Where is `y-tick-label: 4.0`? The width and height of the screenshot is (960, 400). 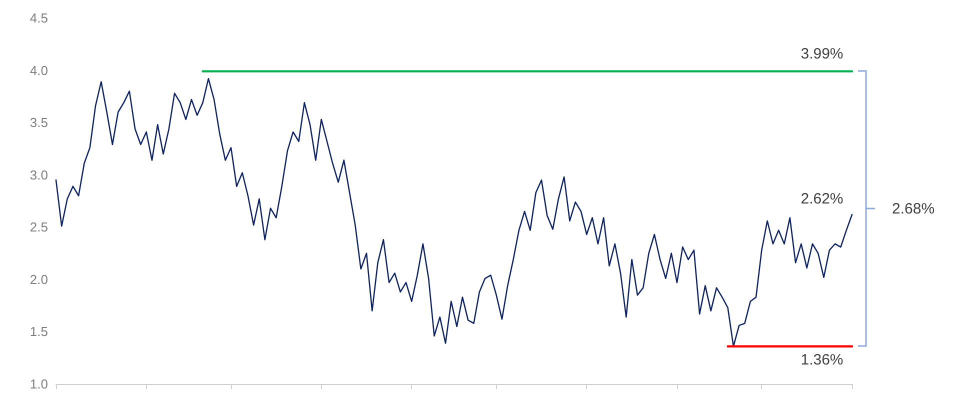
y-tick-label: 4.0 is located at coordinates (39, 70).